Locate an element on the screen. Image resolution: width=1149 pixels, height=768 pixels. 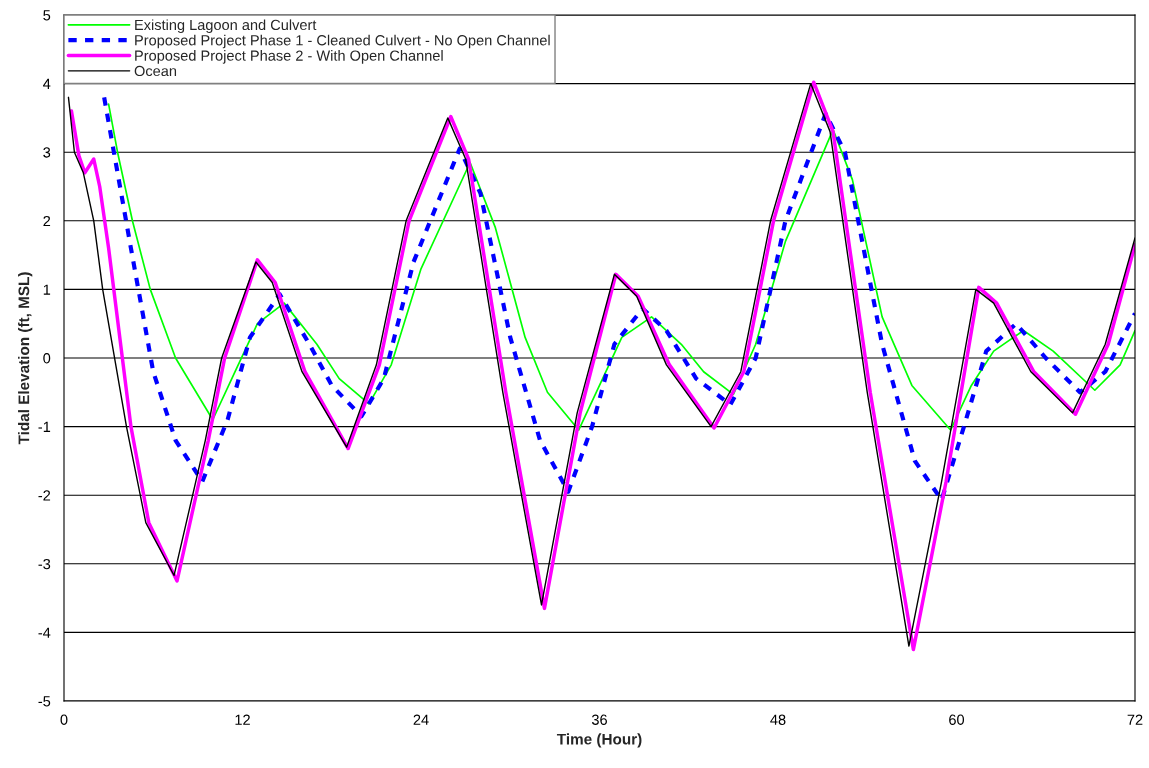
y-tick-label: -4 is located at coordinates (44, 632).